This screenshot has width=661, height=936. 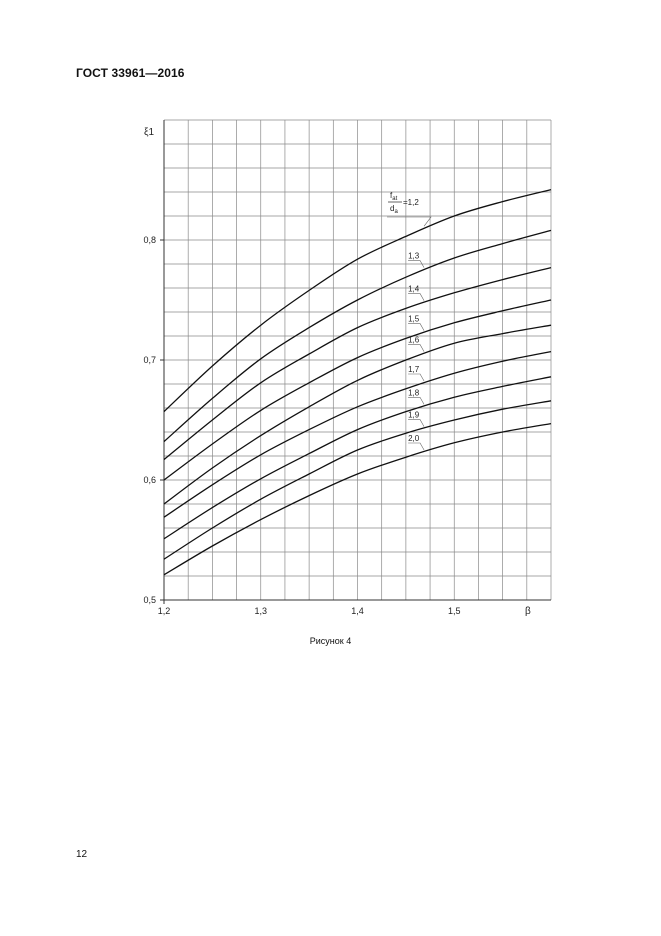 I want to click on series-label: 1,4, so click(x=414, y=289).